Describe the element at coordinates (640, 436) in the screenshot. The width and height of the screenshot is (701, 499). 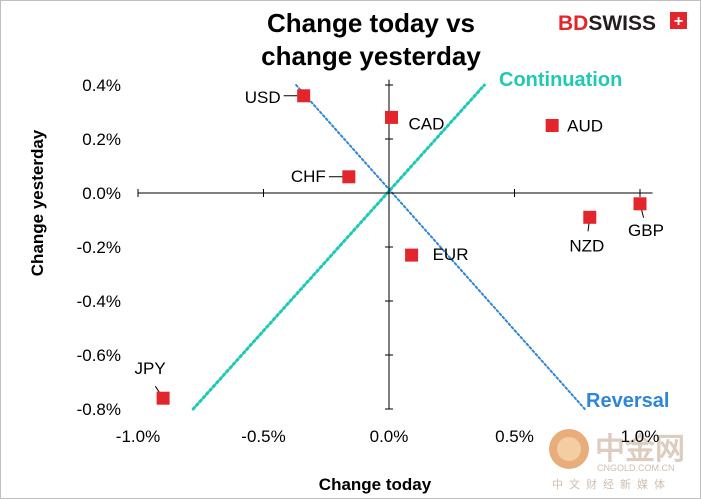
I see `x-tick-label: 1.0%` at that location.